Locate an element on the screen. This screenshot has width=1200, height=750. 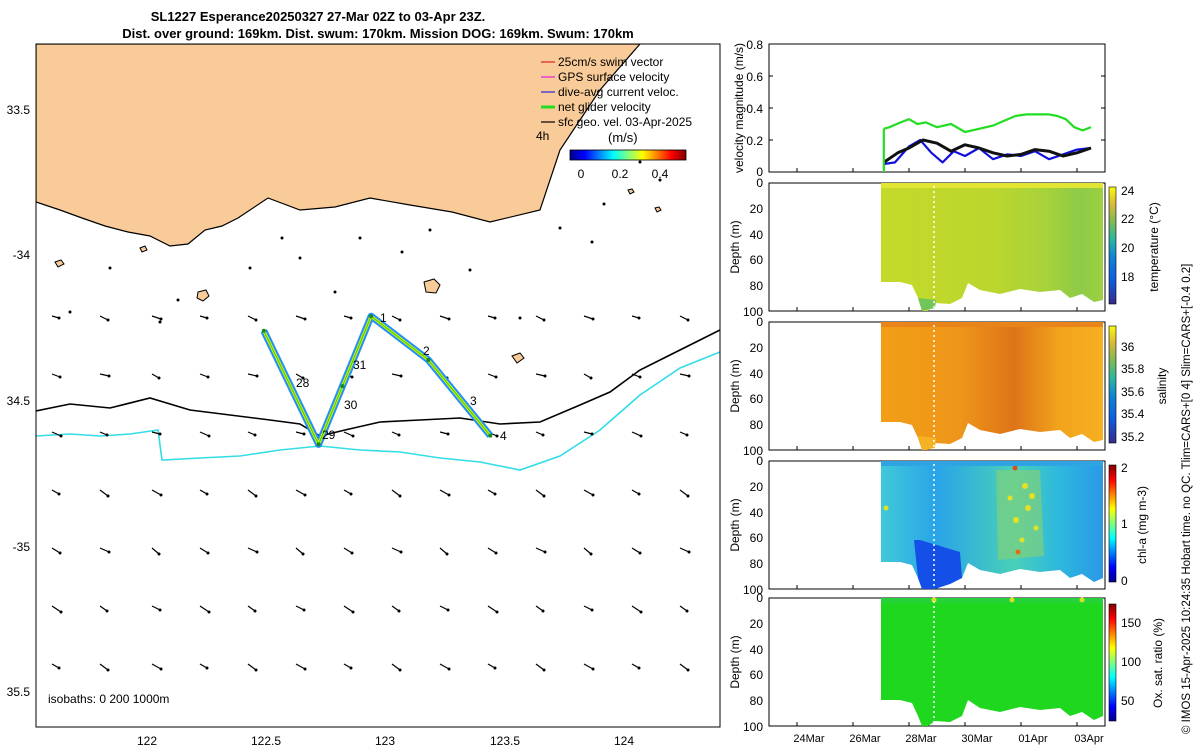
velocity-y-tick: 0.2 is located at coordinates (754, 141).